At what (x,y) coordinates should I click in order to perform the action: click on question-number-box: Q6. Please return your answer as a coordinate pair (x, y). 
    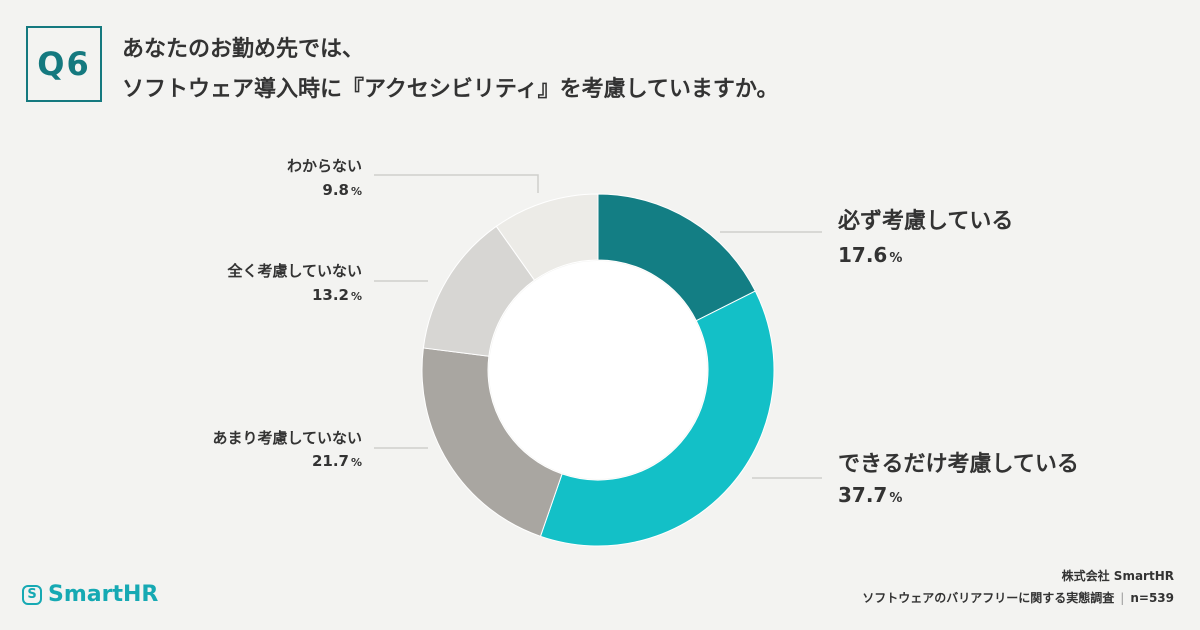
    Looking at the image, I should click on (64, 64).